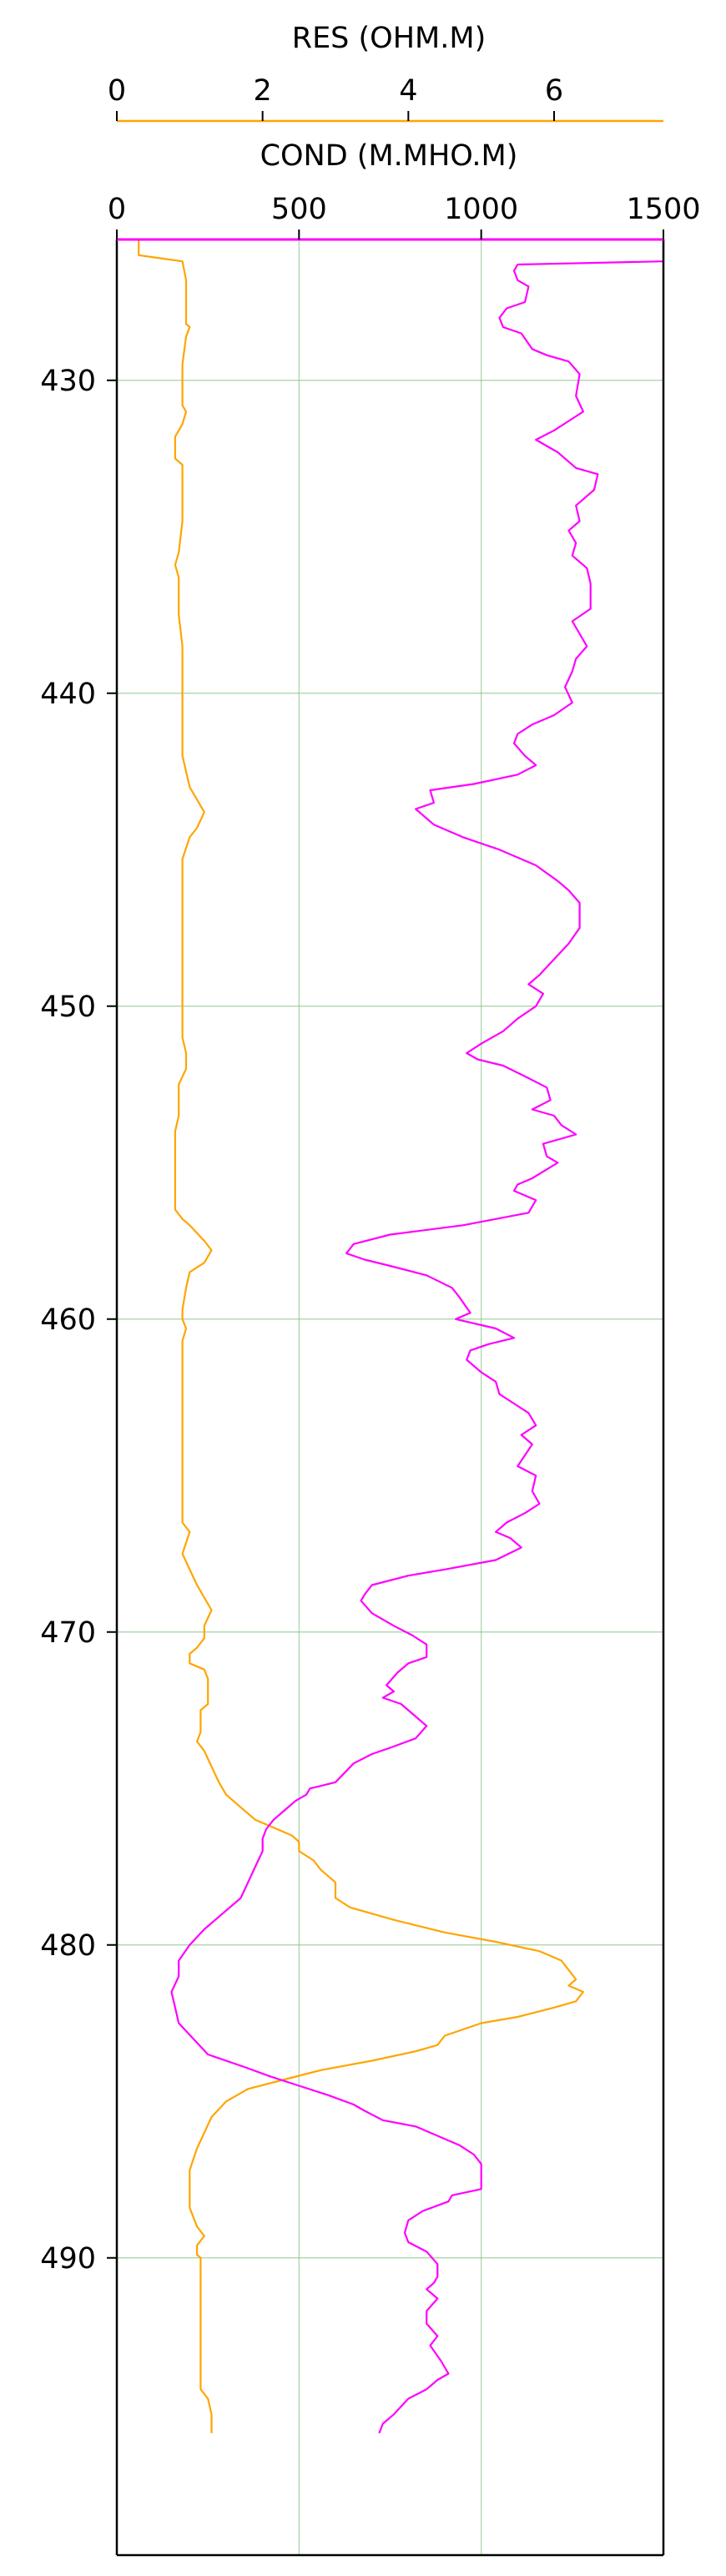 The width and height of the screenshot is (726, 2576). Describe the element at coordinates (663, 210) in the screenshot. I see `cond-tick-label-1500: 1500` at that location.